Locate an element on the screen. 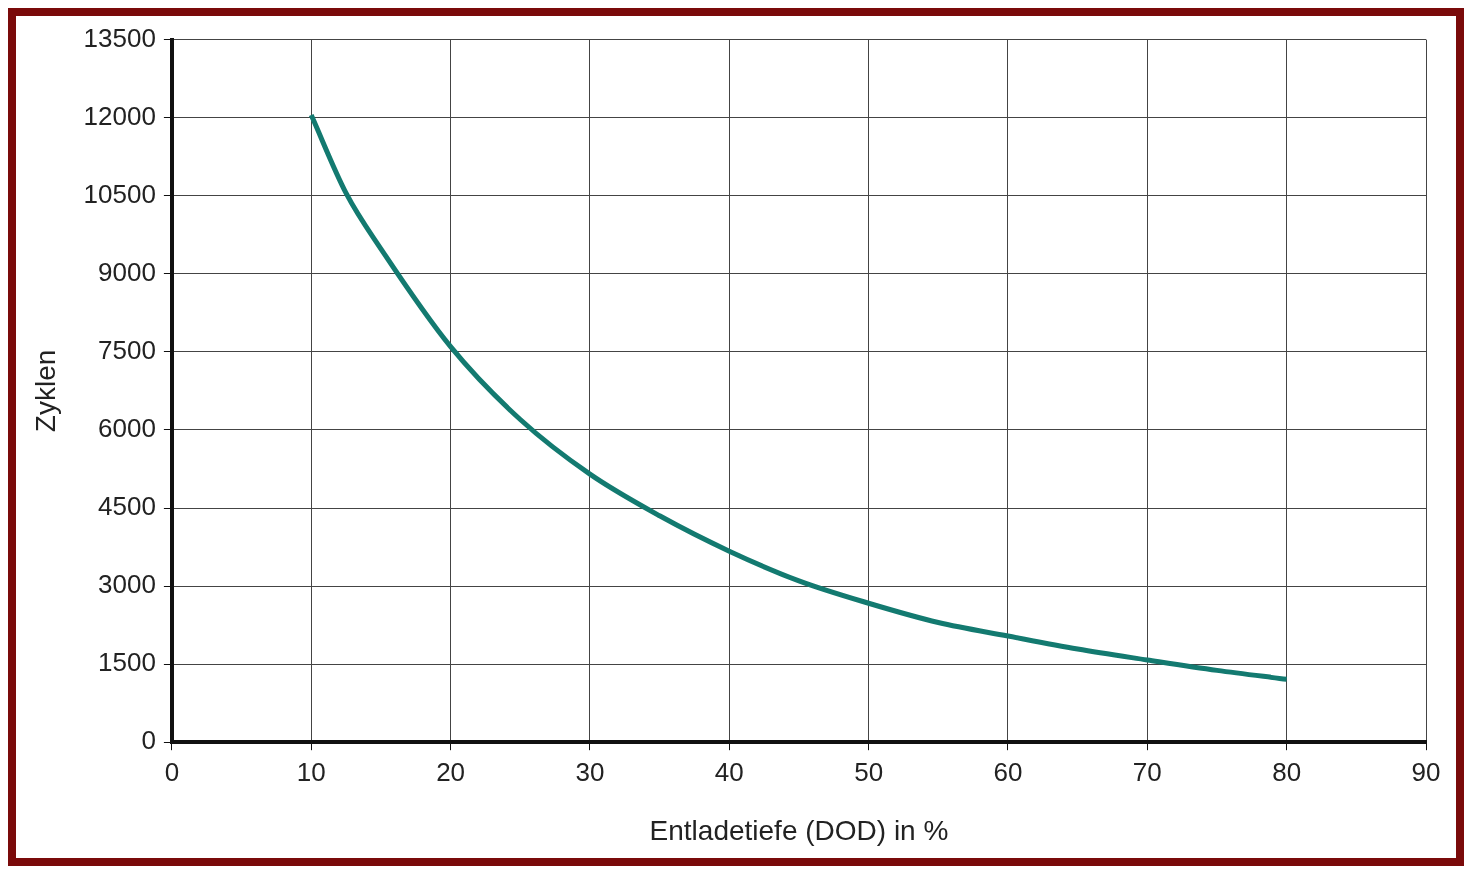  y-tick-label: 6000 is located at coordinates (127, 428).